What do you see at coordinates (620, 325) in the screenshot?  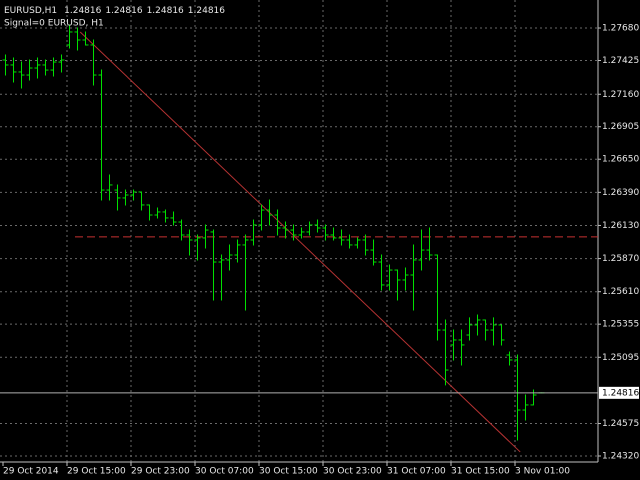 I see `y-tick-label: 1.25355` at bounding box center [620, 325].